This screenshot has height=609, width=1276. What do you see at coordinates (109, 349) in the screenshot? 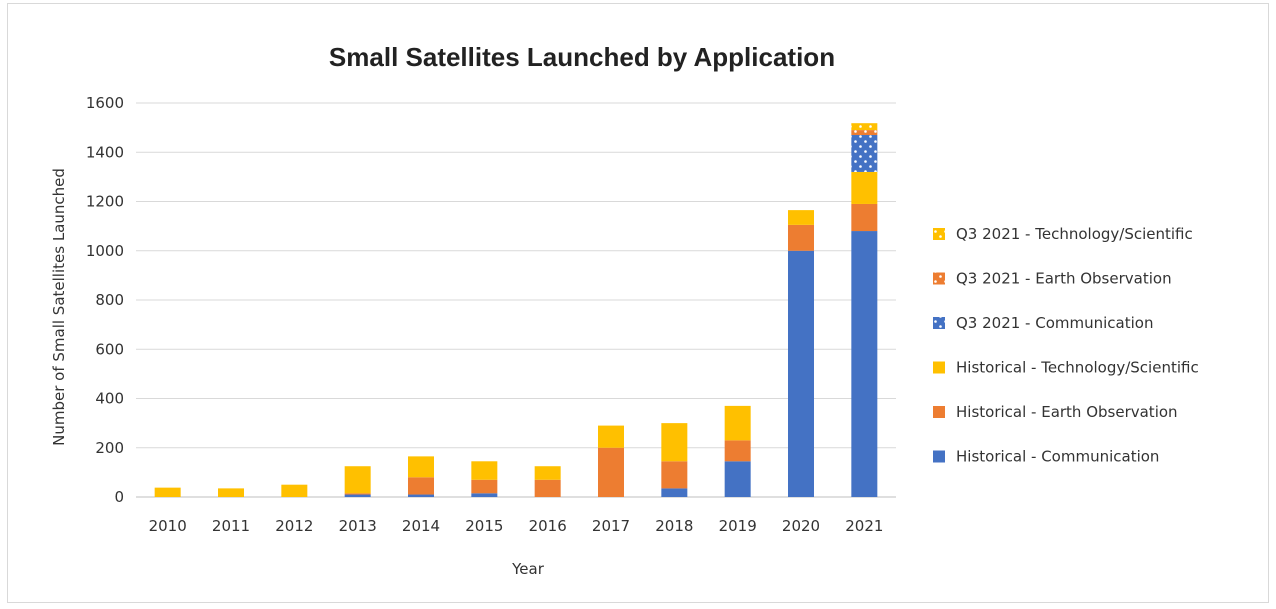
I see `y-tick-label: 600` at bounding box center [109, 349].